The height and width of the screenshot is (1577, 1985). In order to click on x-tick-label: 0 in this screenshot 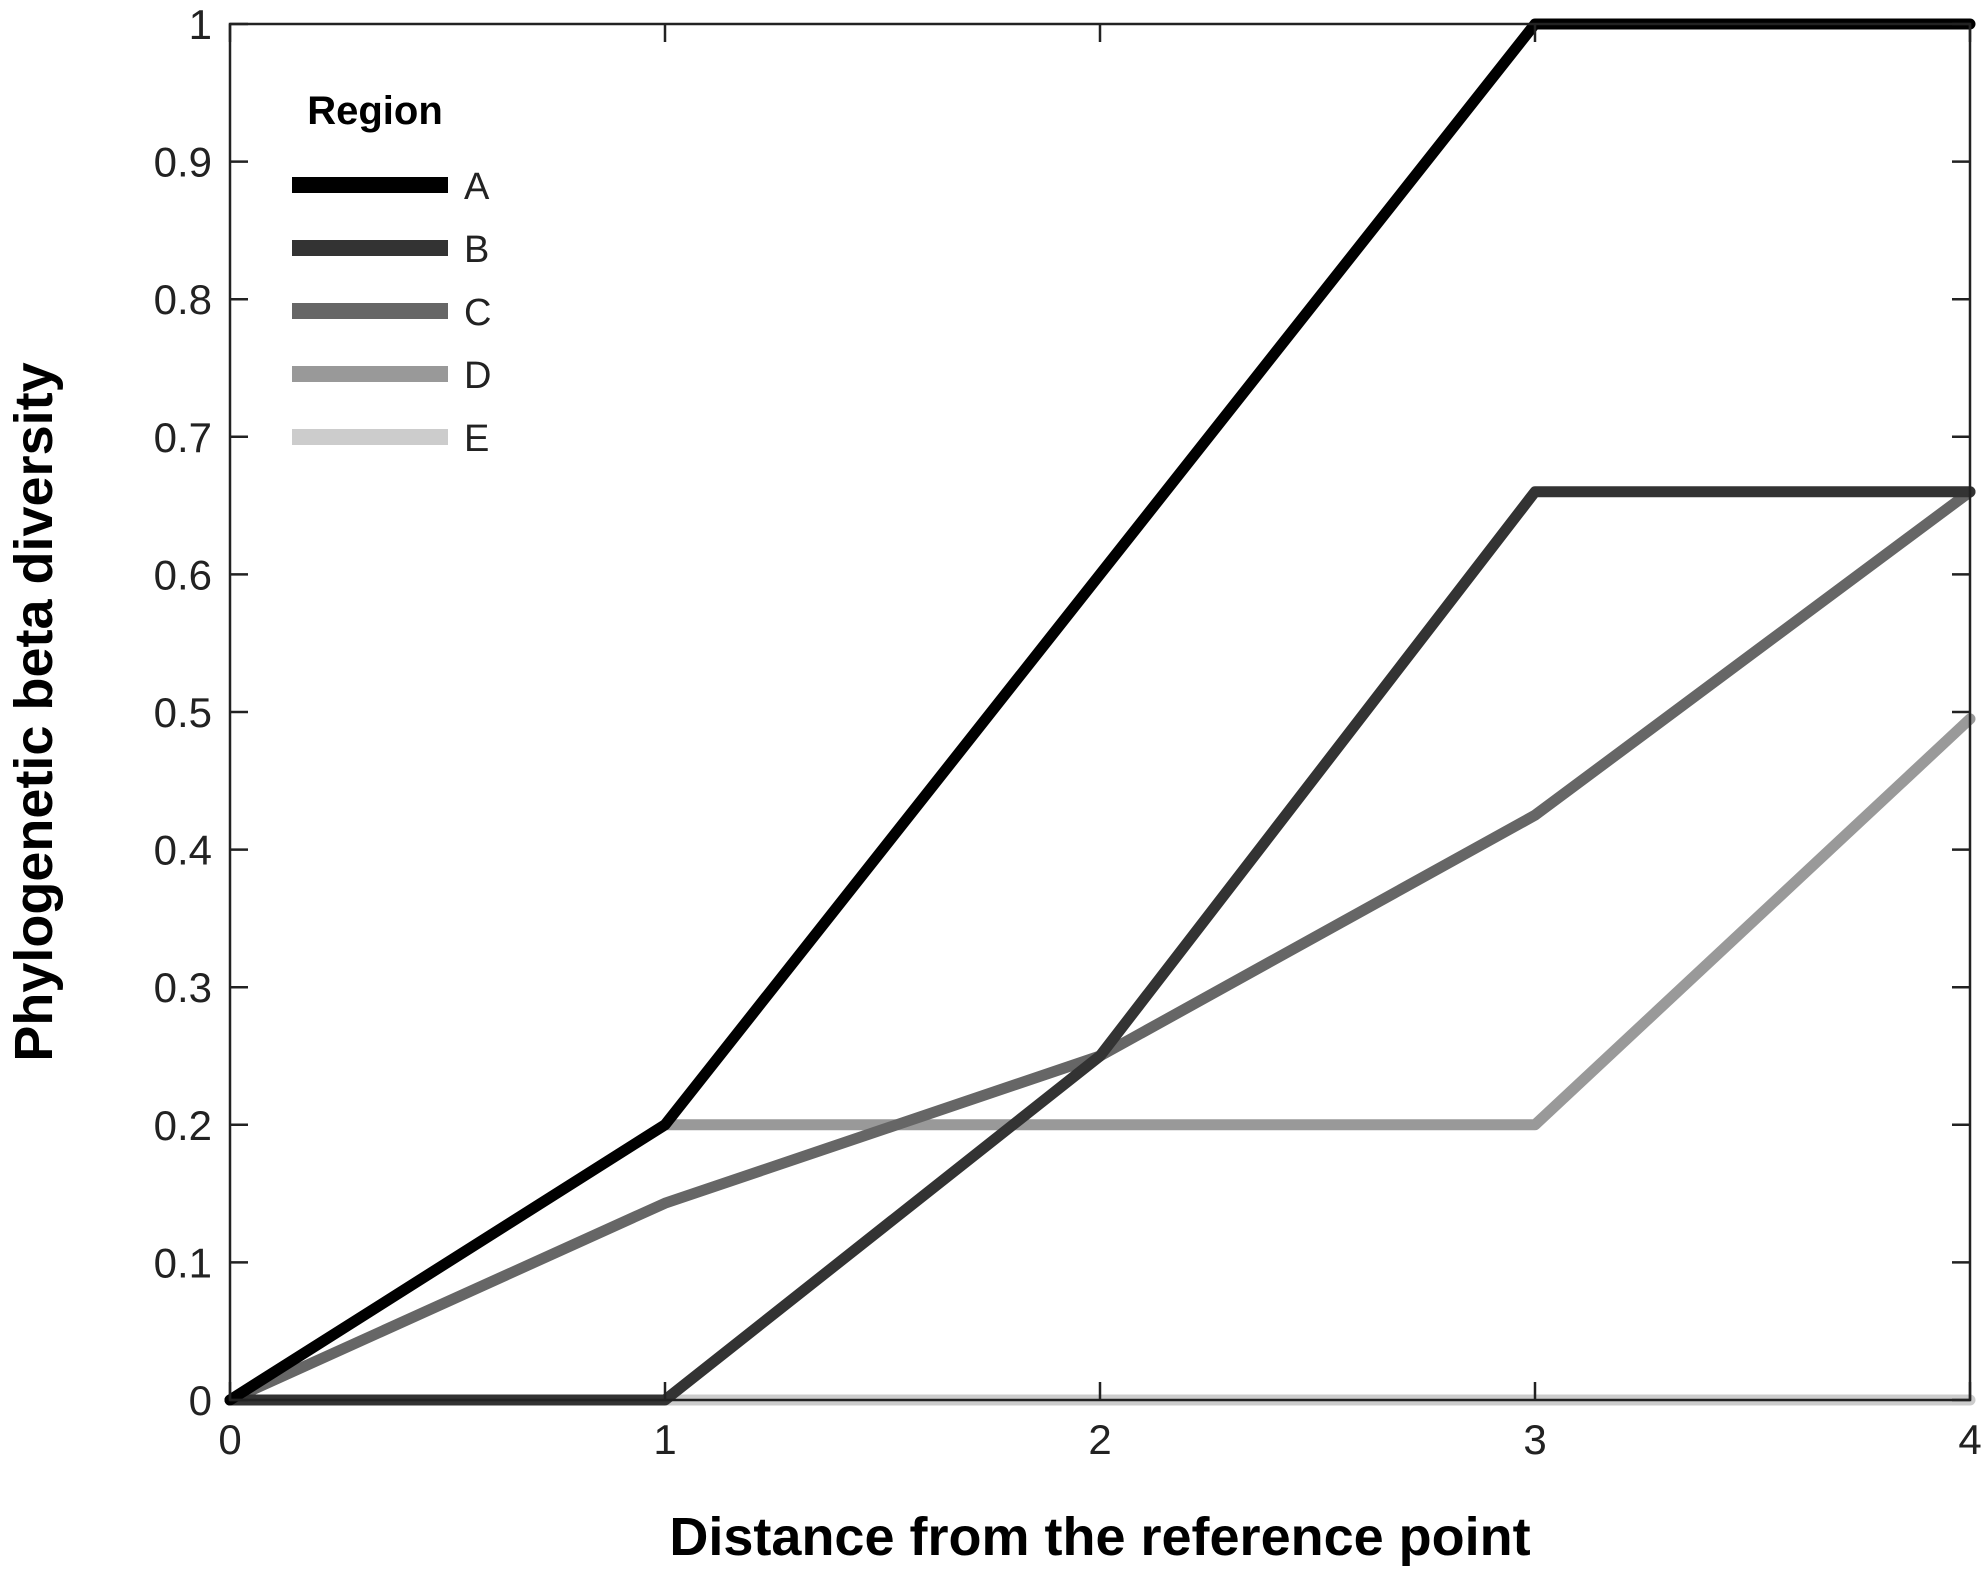, I will do `click(229, 1439)`.